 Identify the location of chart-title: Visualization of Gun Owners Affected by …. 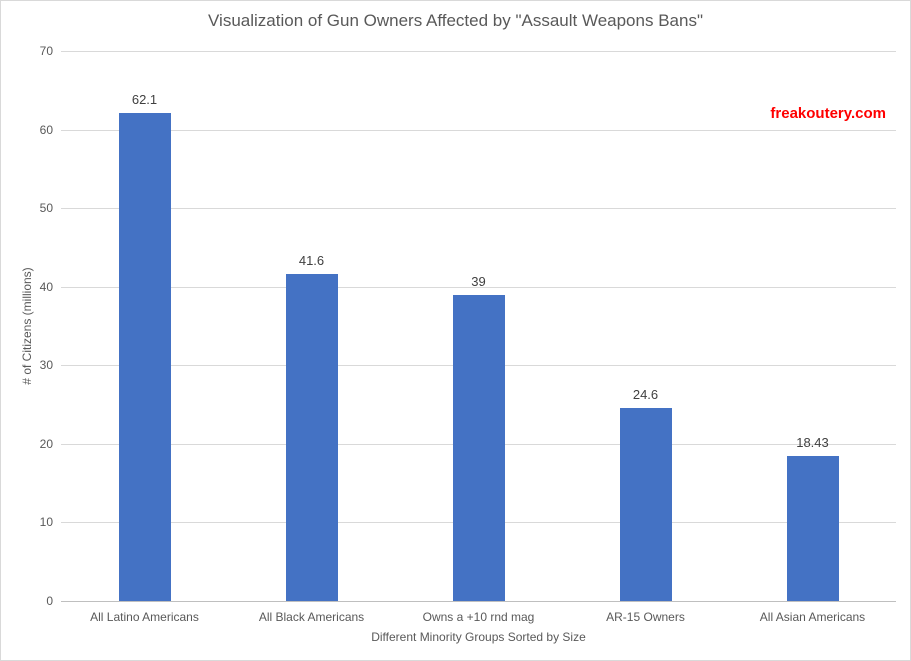
(455, 20).